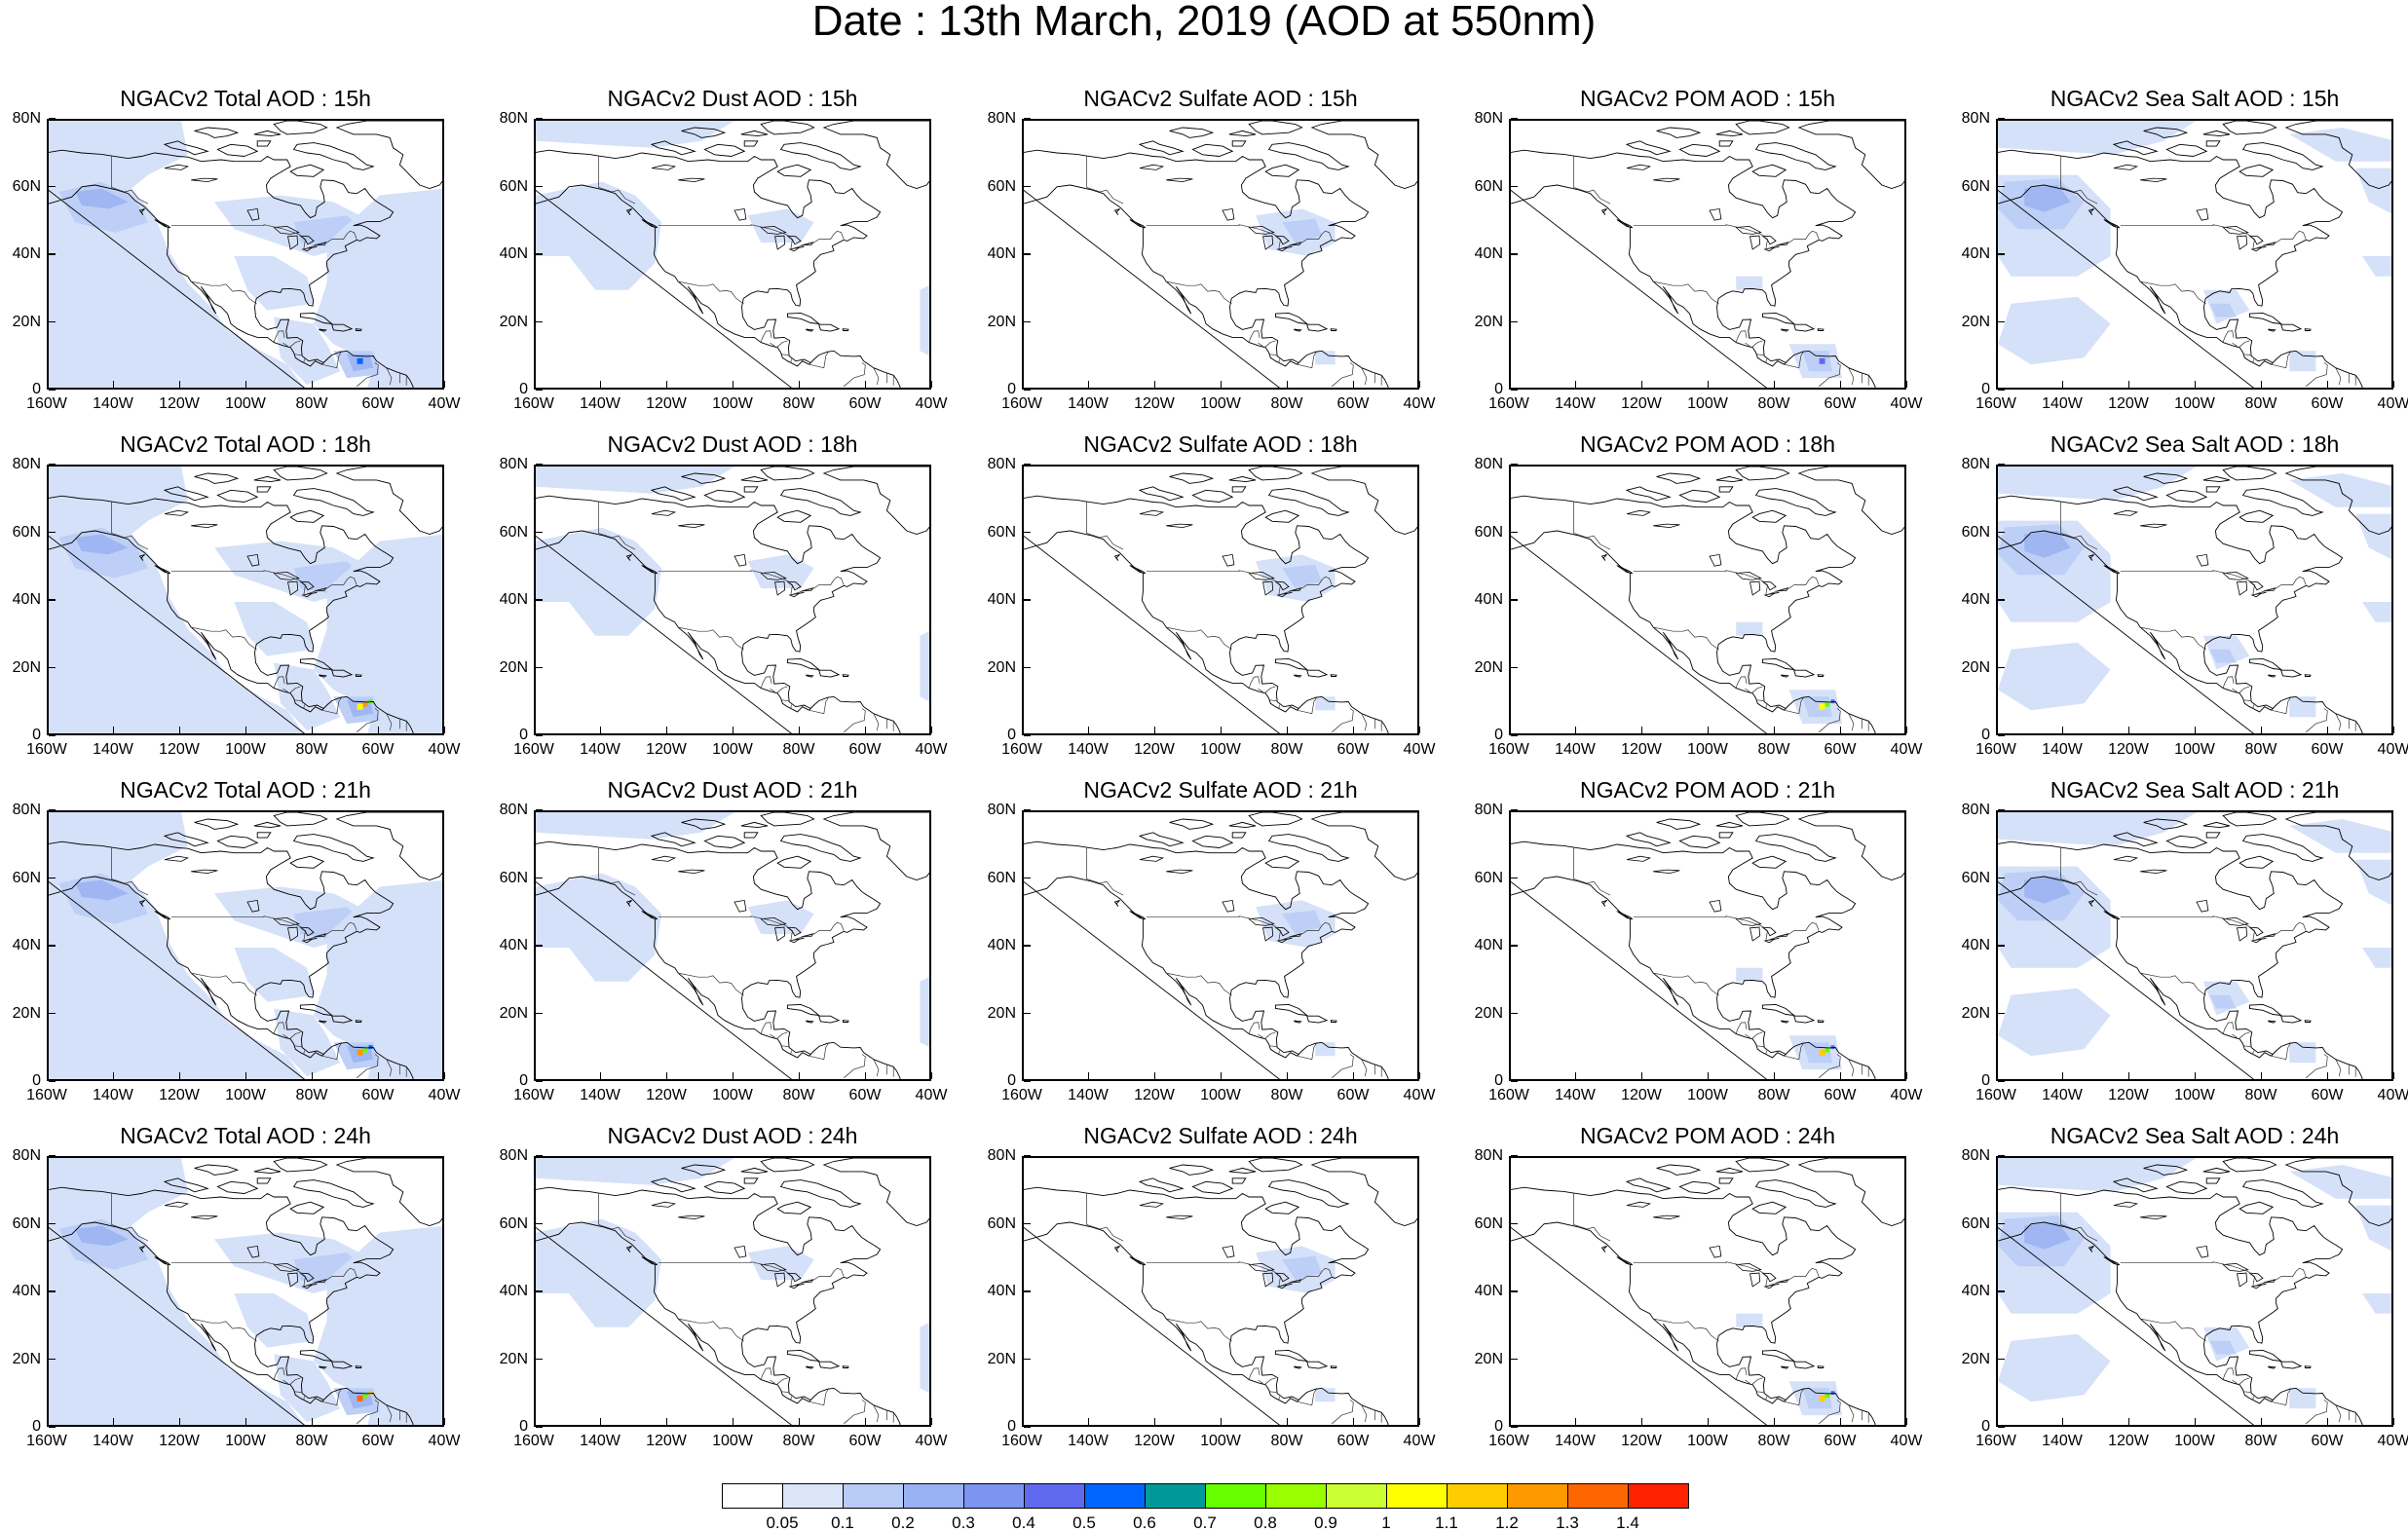 Image resolution: width=2408 pixels, height=1532 pixels. I want to click on y-tick-label: 80N, so click(26, 810).